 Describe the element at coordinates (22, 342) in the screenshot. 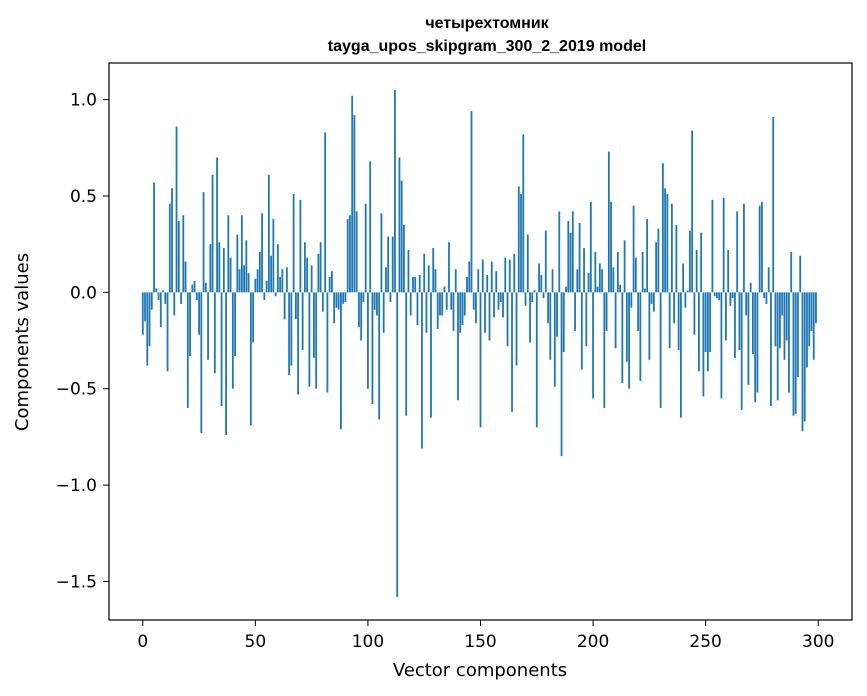

I see `y-axis-label: Components values` at that location.